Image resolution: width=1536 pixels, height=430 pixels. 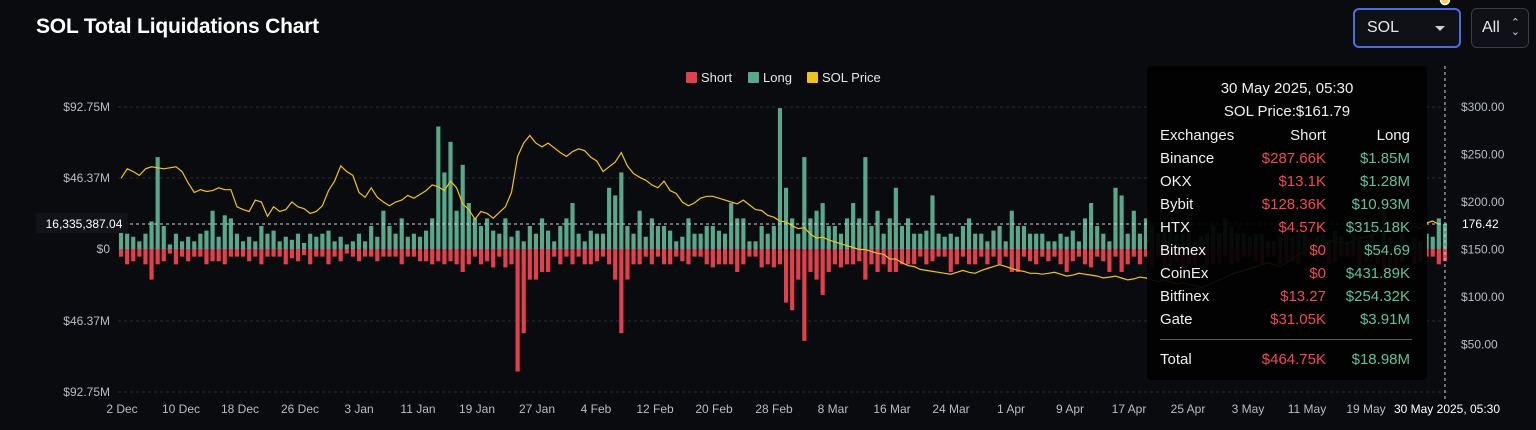 What do you see at coordinates (1285, 361) in the screenshot?
I see `tooltip-total-row: Total $464.75K $18.98M` at bounding box center [1285, 361].